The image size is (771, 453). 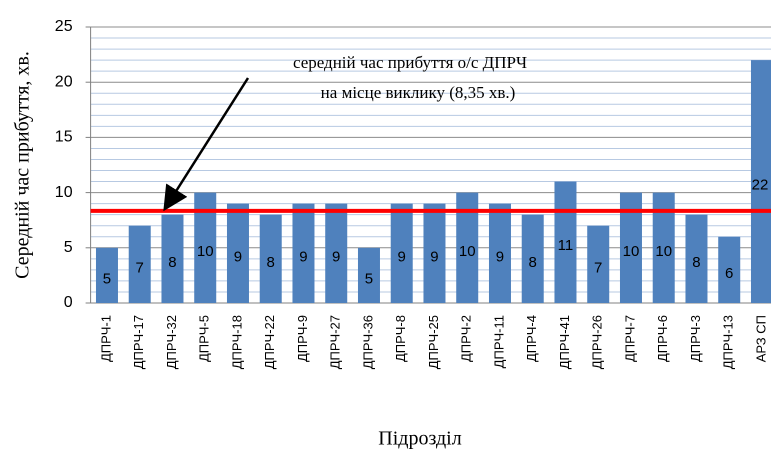 What do you see at coordinates (64, 137) in the screenshot?
I see `y-tick-label: 15` at bounding box center [64, 137].